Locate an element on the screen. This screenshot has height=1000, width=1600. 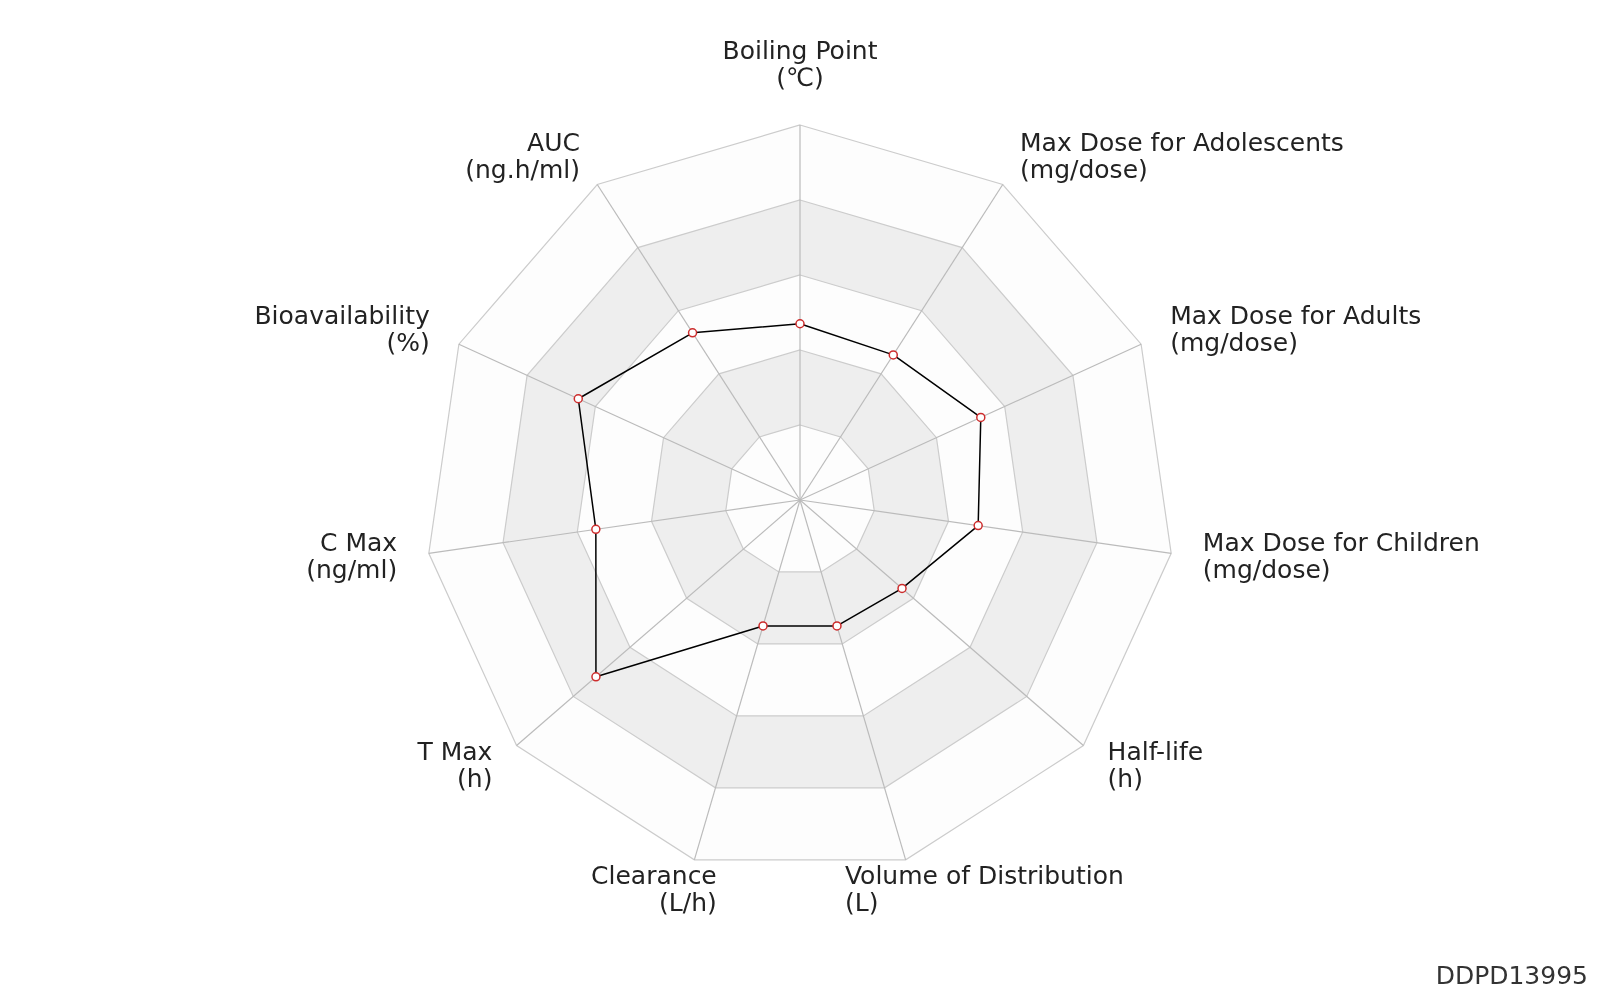
spoke-label: C Max (ng/ml) is located at coordinates (352, 555).